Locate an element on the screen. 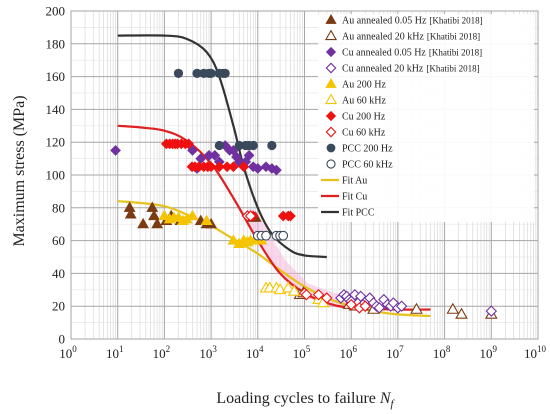 The image size is (550, 414). legend-label: Fit PCC is located at coordinates (358, 213).